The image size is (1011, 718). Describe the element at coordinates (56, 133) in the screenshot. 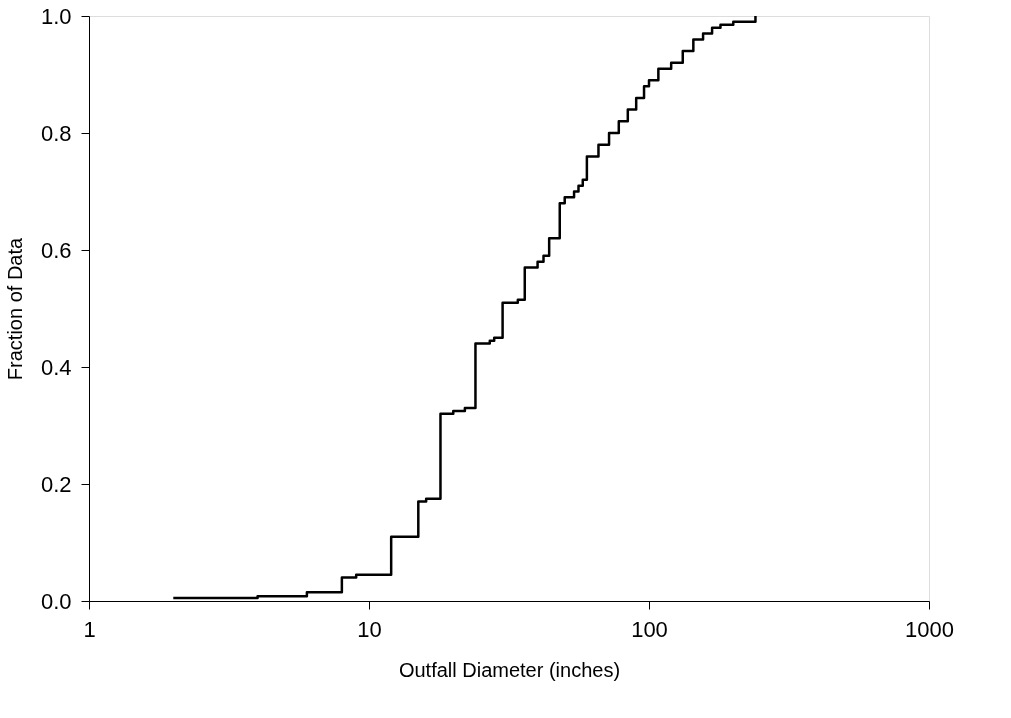

I see `y-tick-label: 0.8` at that location.